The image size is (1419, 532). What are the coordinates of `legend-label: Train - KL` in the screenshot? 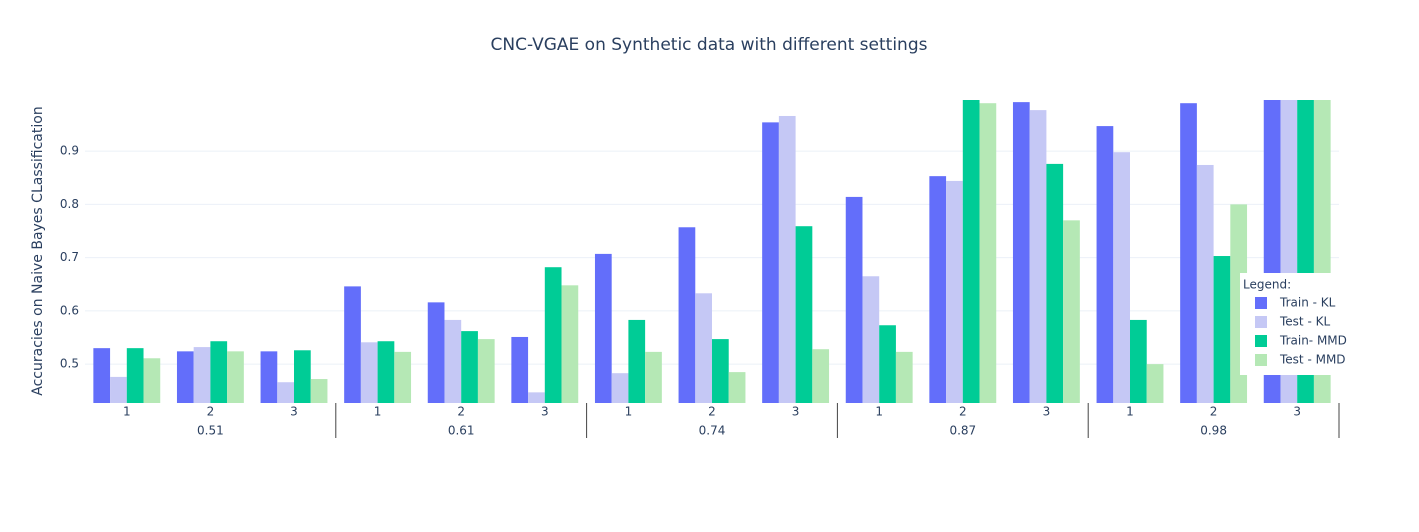 It's located at (1307, 303).